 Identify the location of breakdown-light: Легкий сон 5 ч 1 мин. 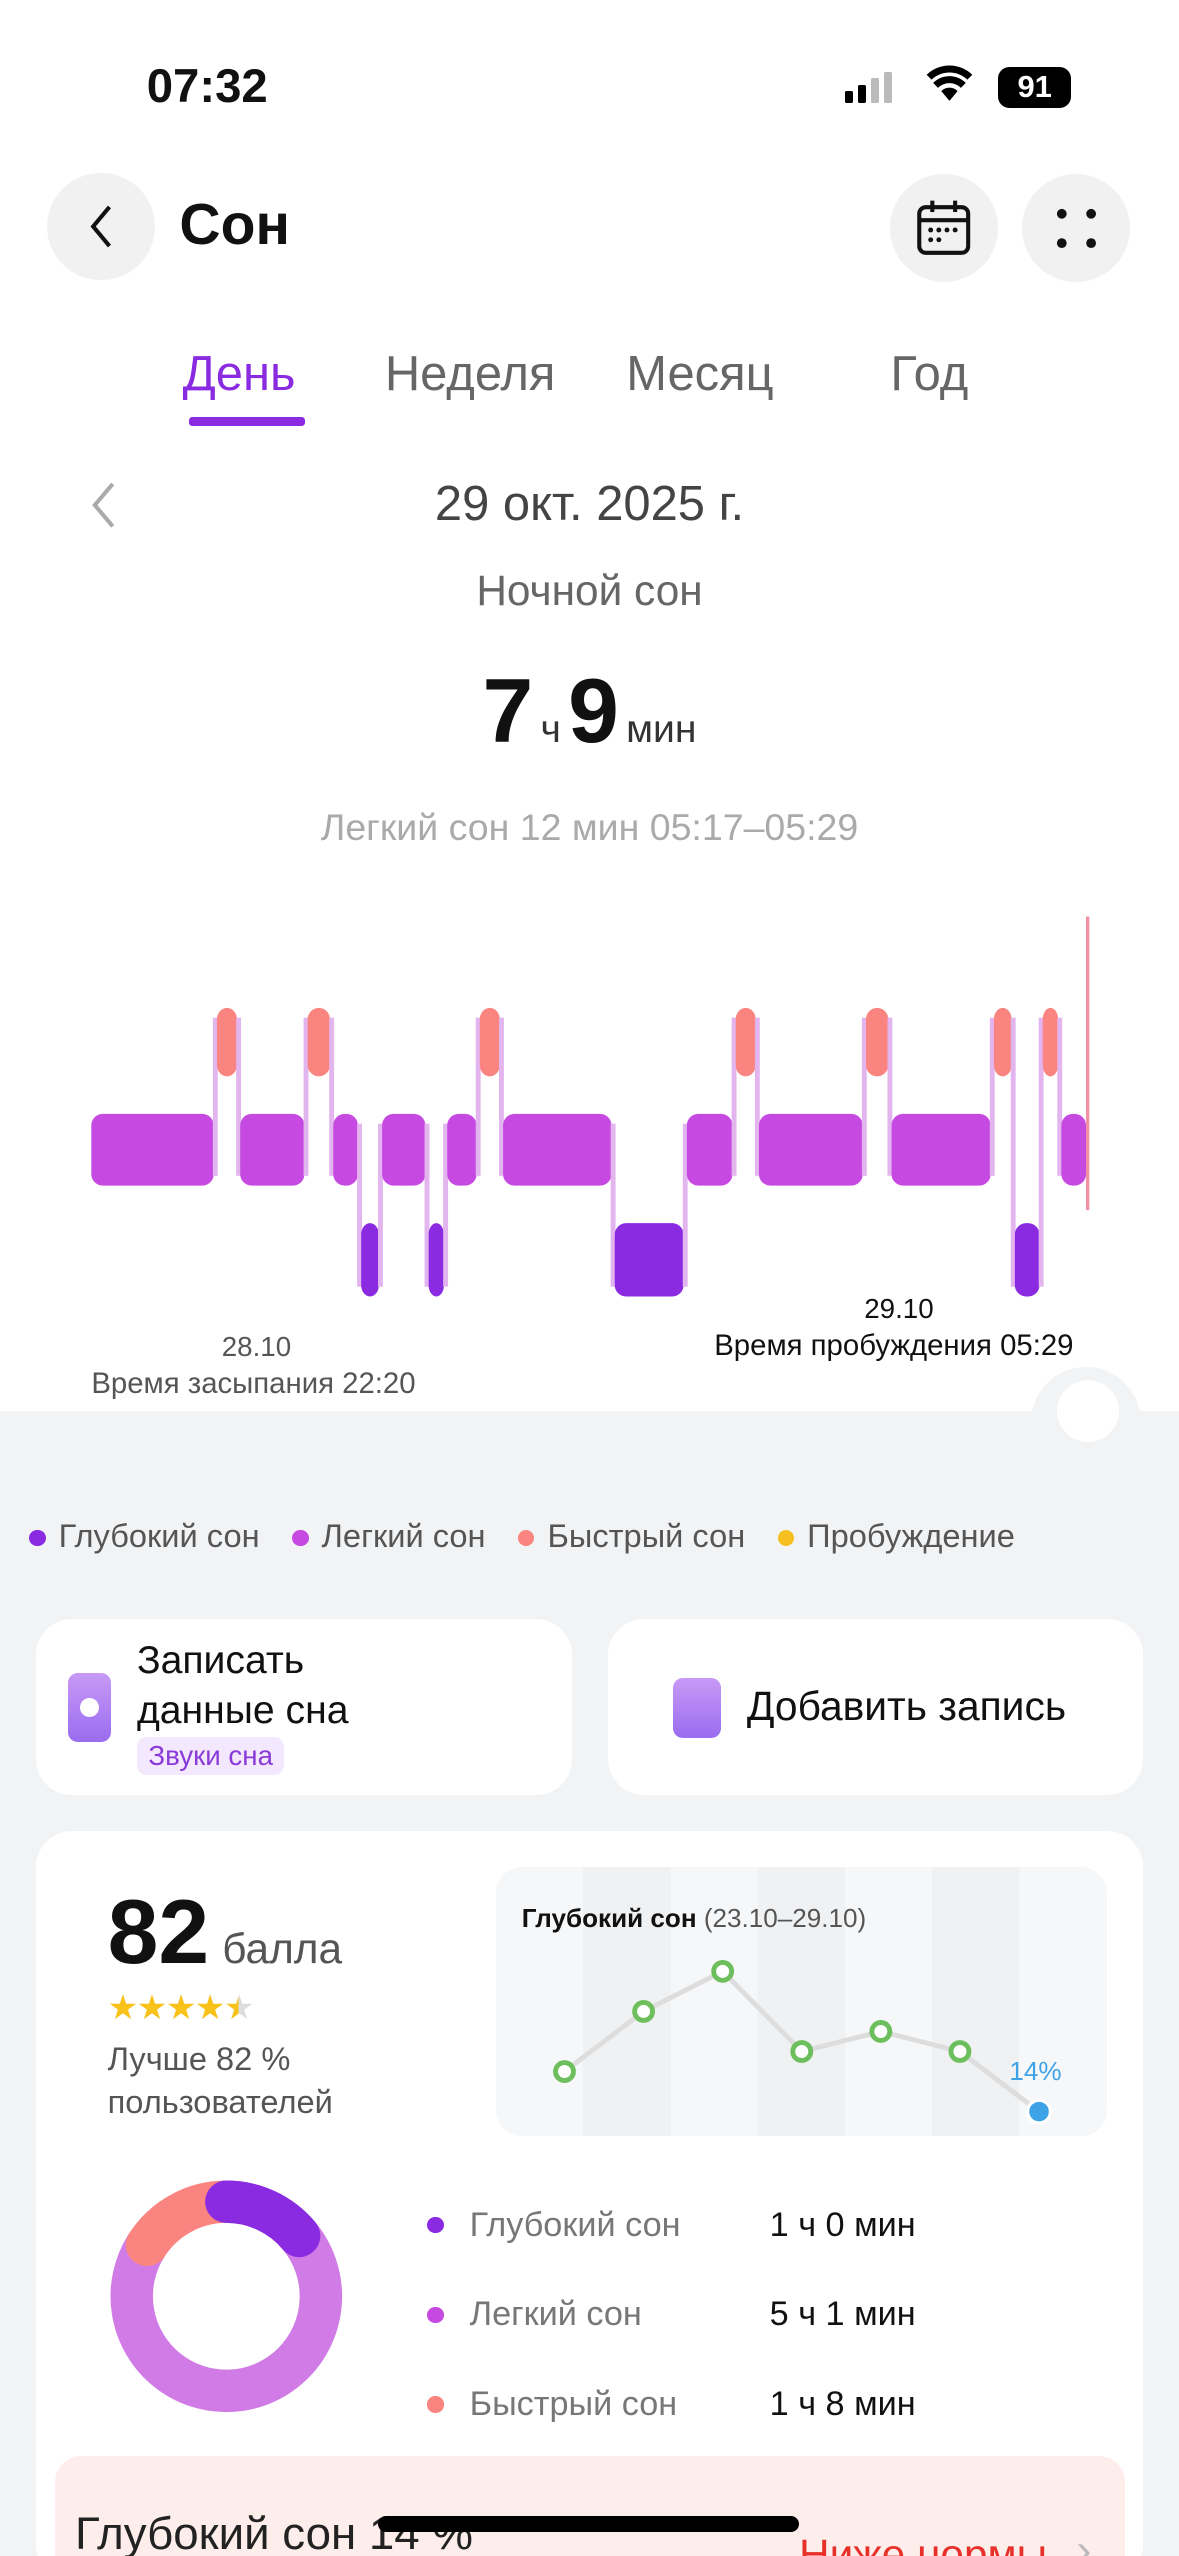
(769, 2315).